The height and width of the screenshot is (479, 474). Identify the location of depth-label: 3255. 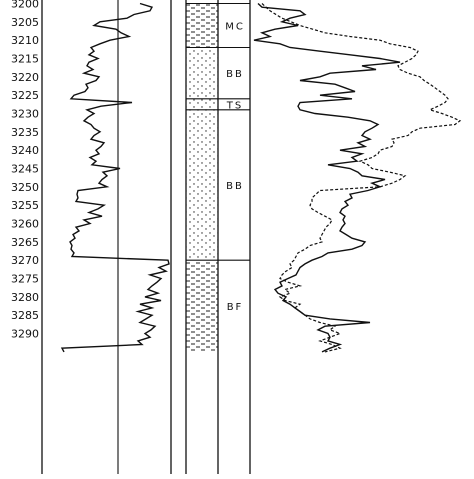
(25, 205).